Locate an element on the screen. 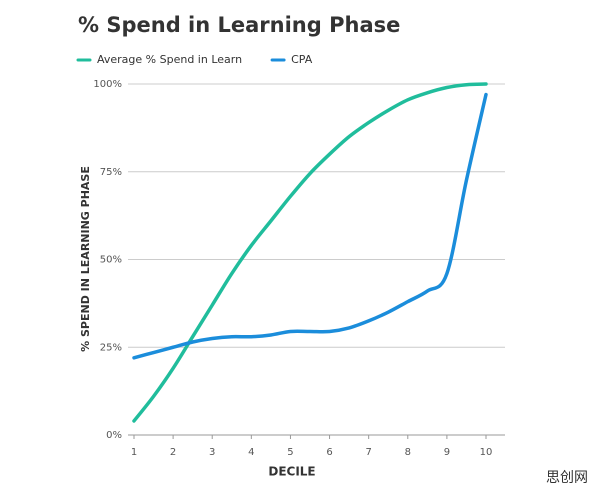 Image resolution: width=596 pixels, height=491 pixels. x-axis-label: DECILE is located at coordinates (291, 472).